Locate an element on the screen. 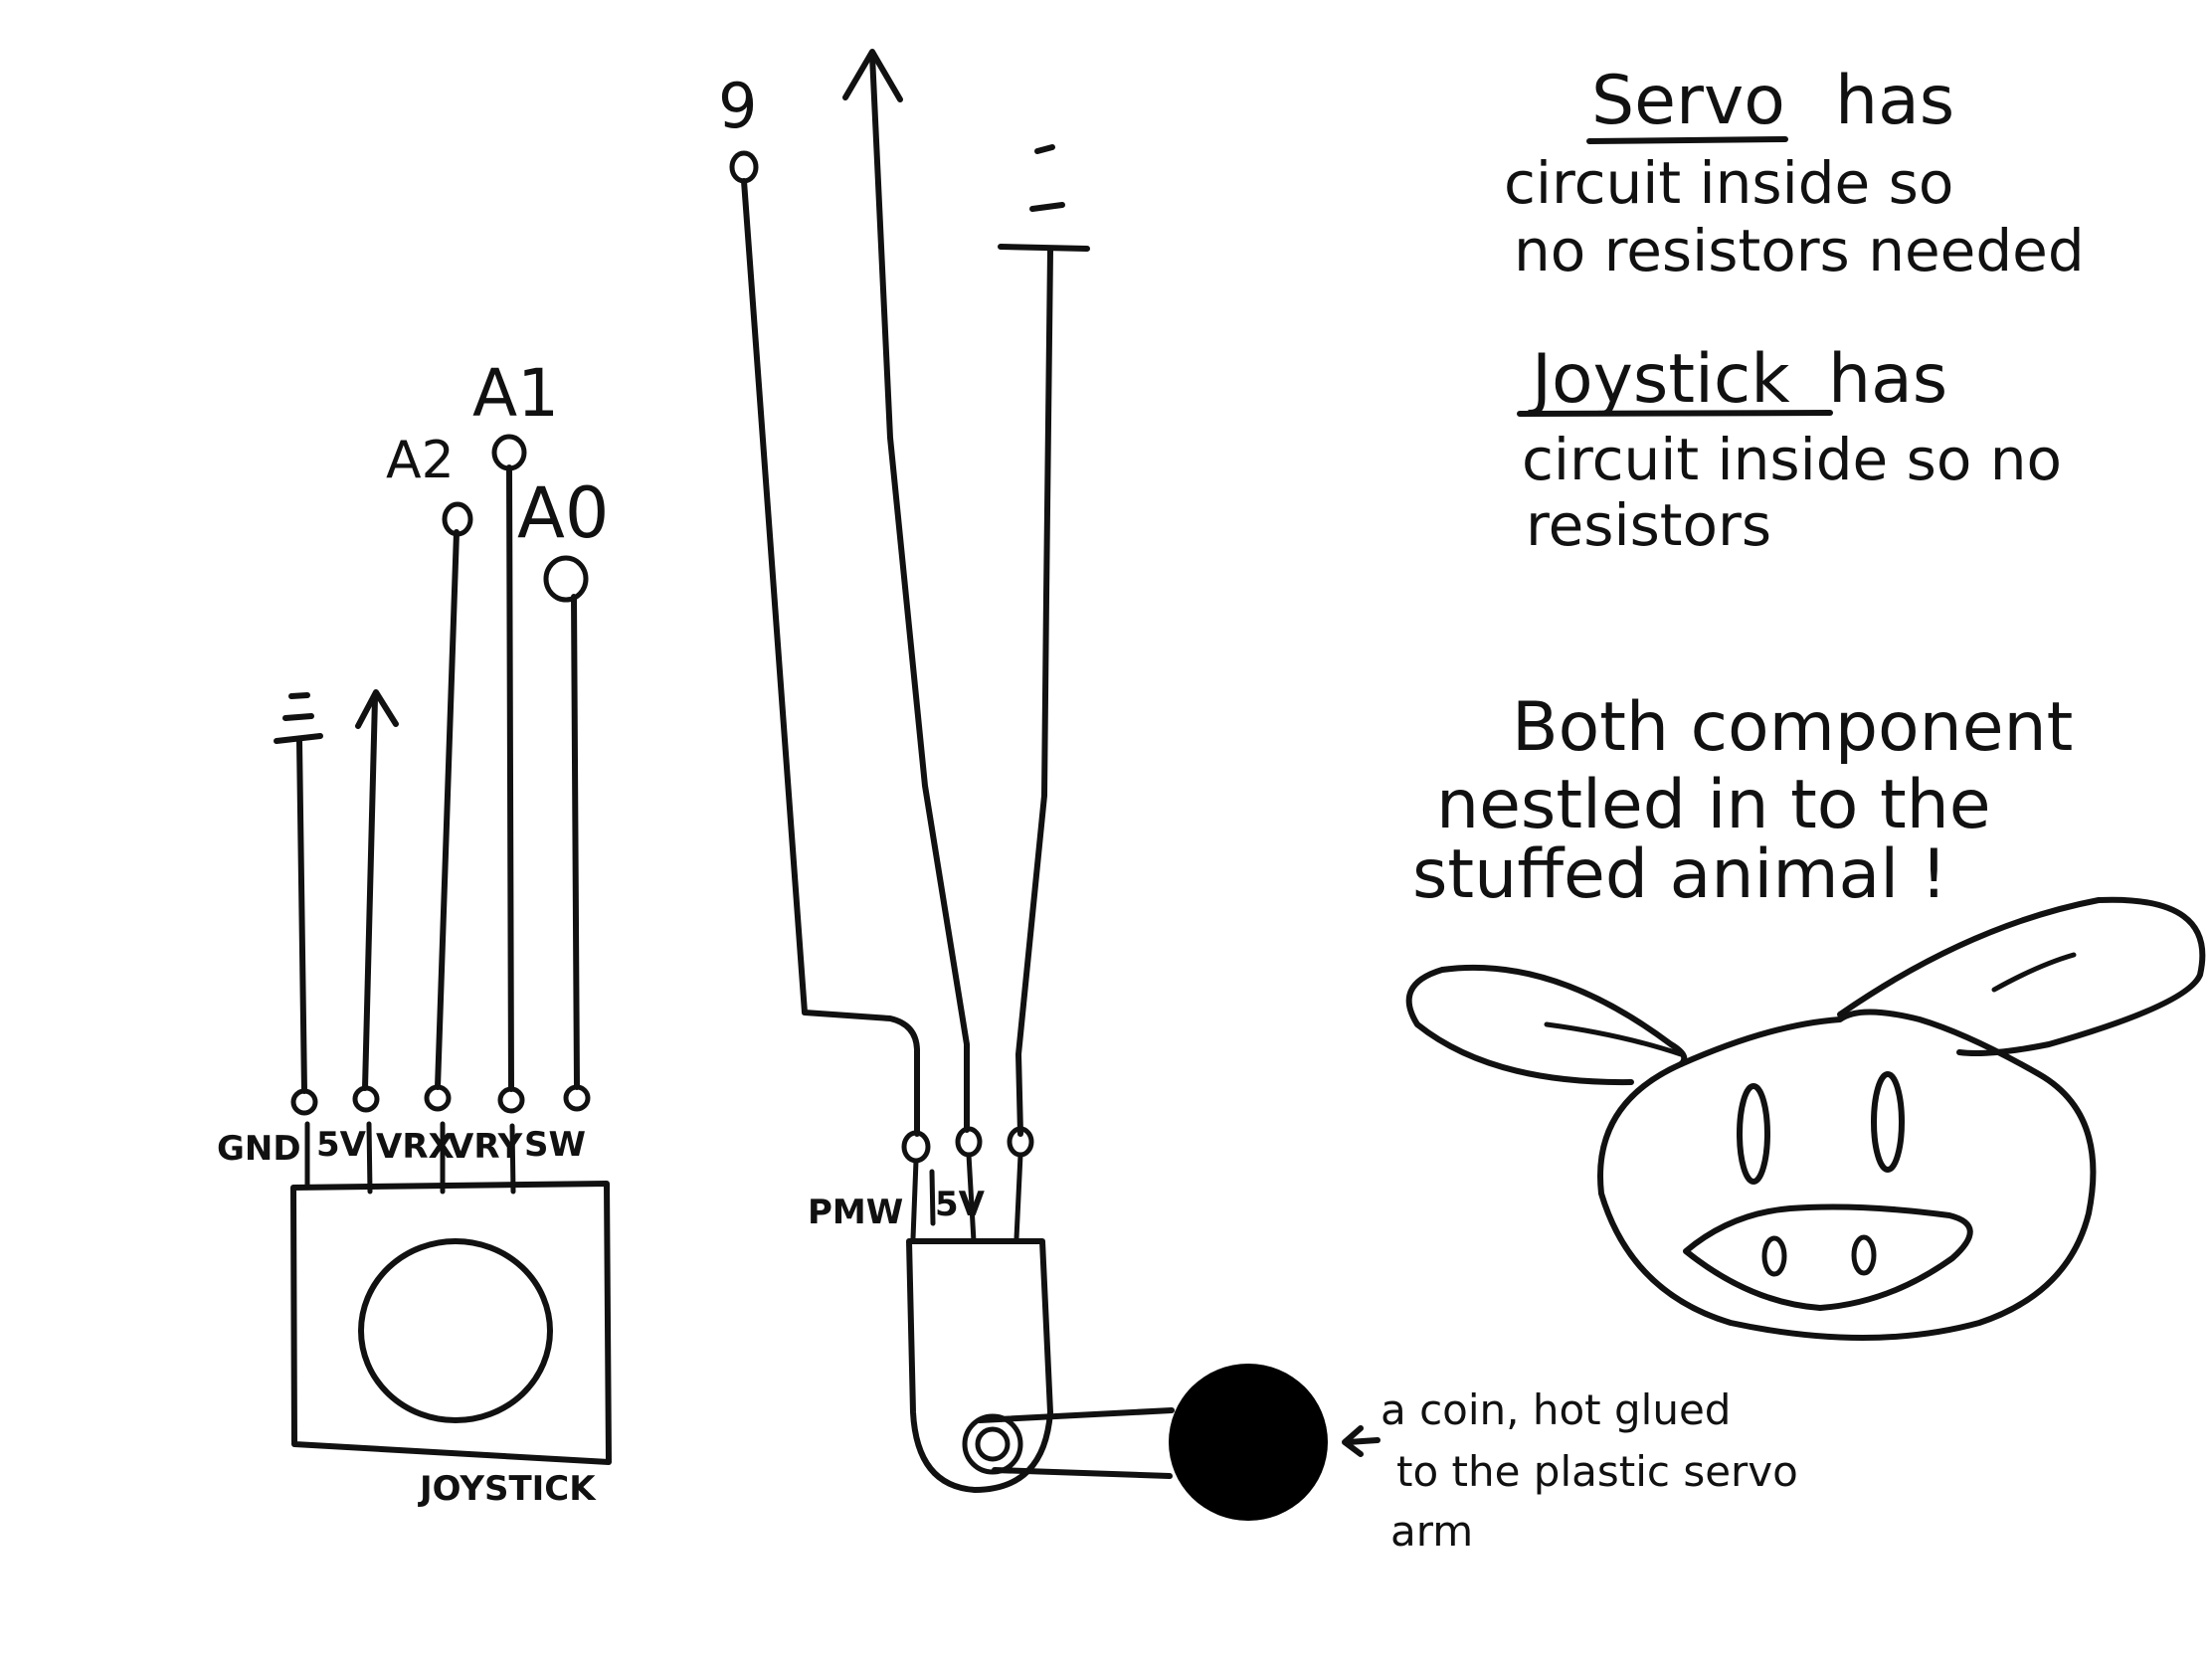 This screenshot has height=1659, width=2212. pin-label-vry: VRY is located at coordinates (485, 1147).